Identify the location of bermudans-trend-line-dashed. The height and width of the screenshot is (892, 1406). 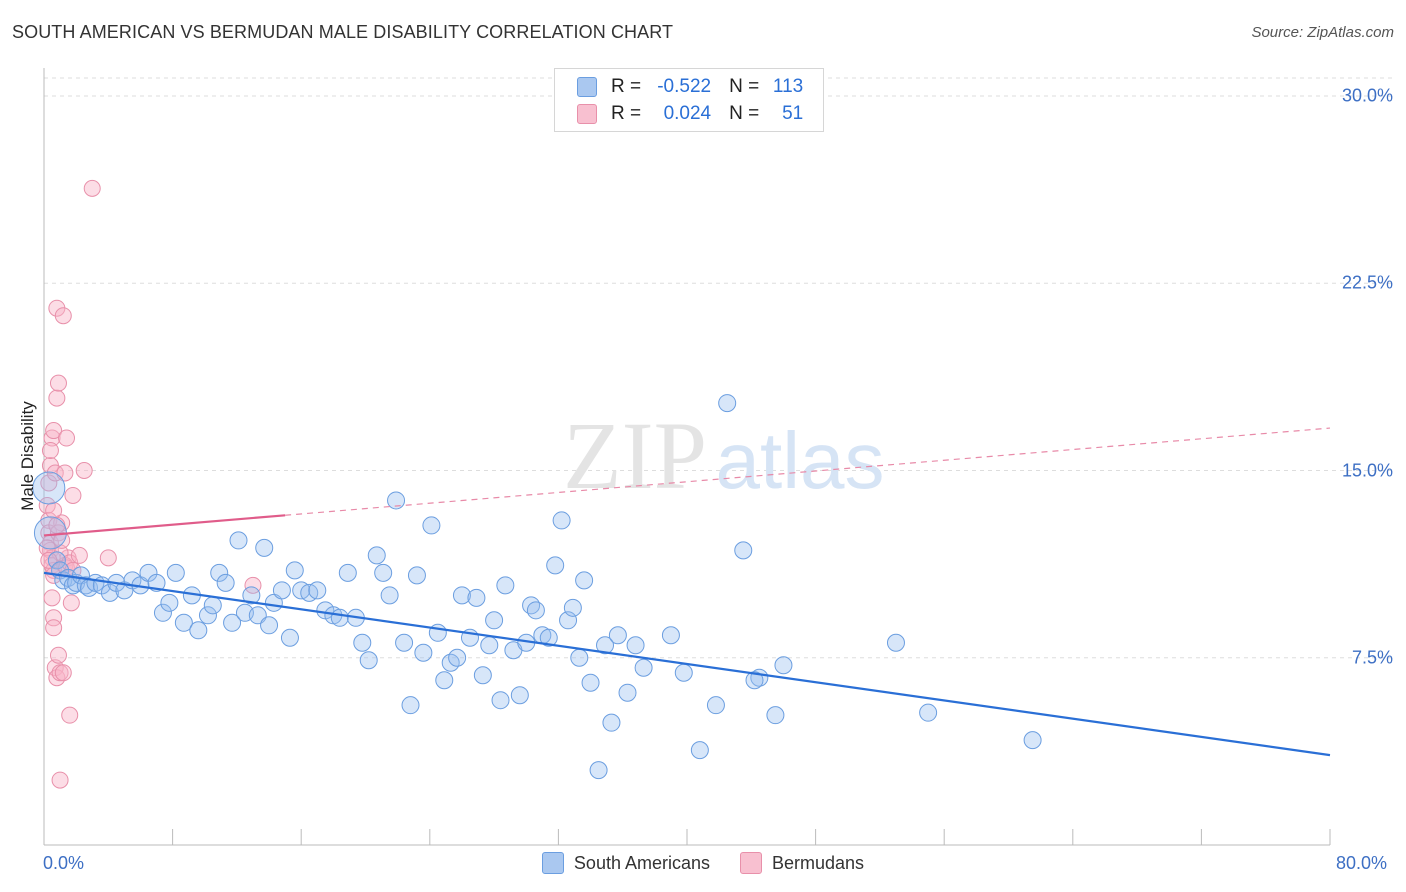
(808, 471).